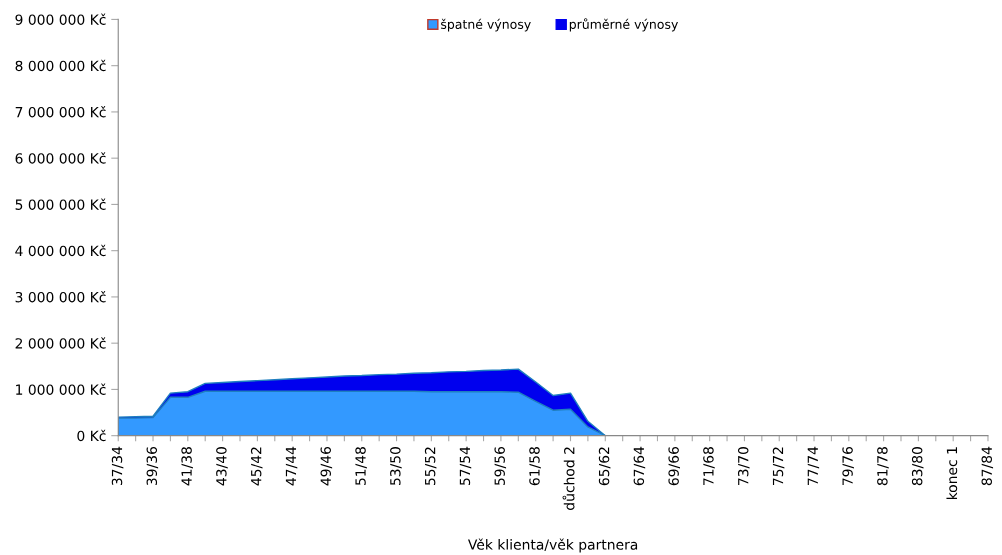 This screenshot has height=555, width=1002. Describe the element at coordinates (848, 465) in the screenshot. I see `x-tick-label: 79/76` at that location.